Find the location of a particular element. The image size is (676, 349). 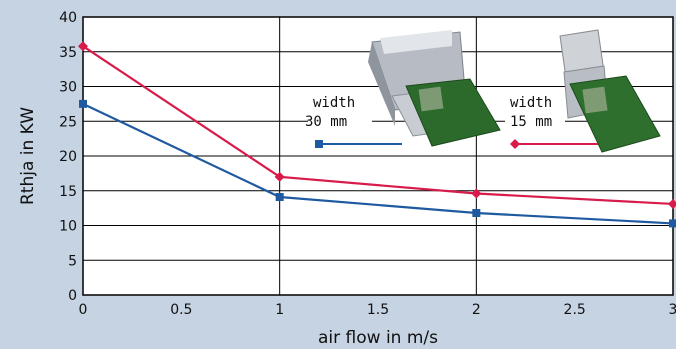

annotation-30mm-line1: width is located at coordinates (334, 103).